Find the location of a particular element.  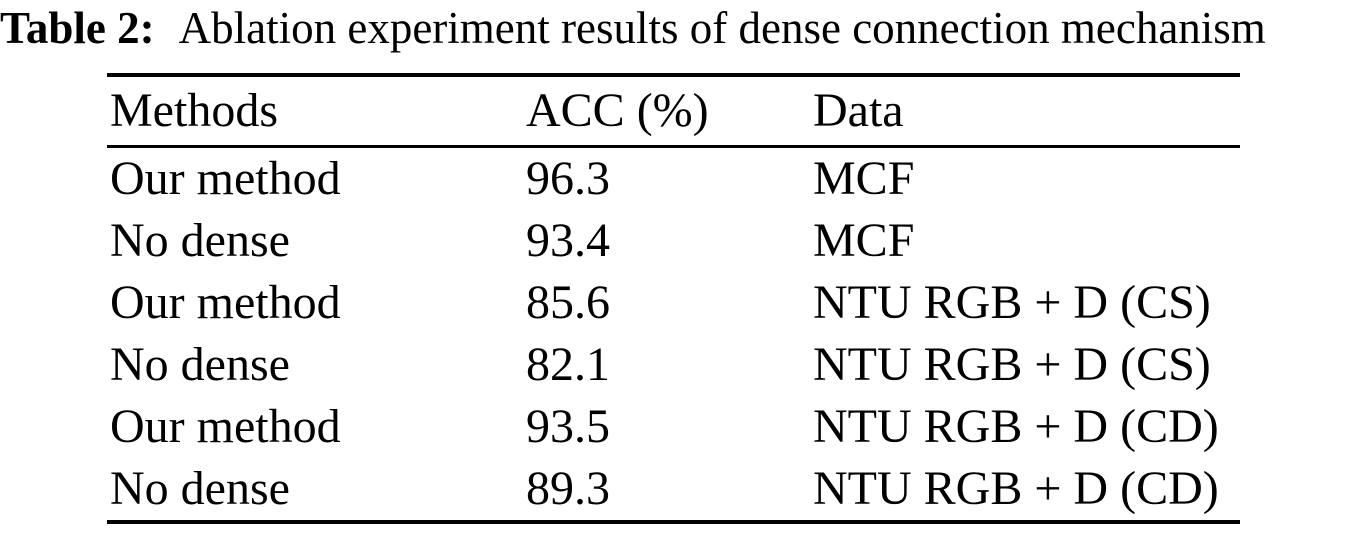

cell-acc: 85.6 is located at coordinates (568, 302).